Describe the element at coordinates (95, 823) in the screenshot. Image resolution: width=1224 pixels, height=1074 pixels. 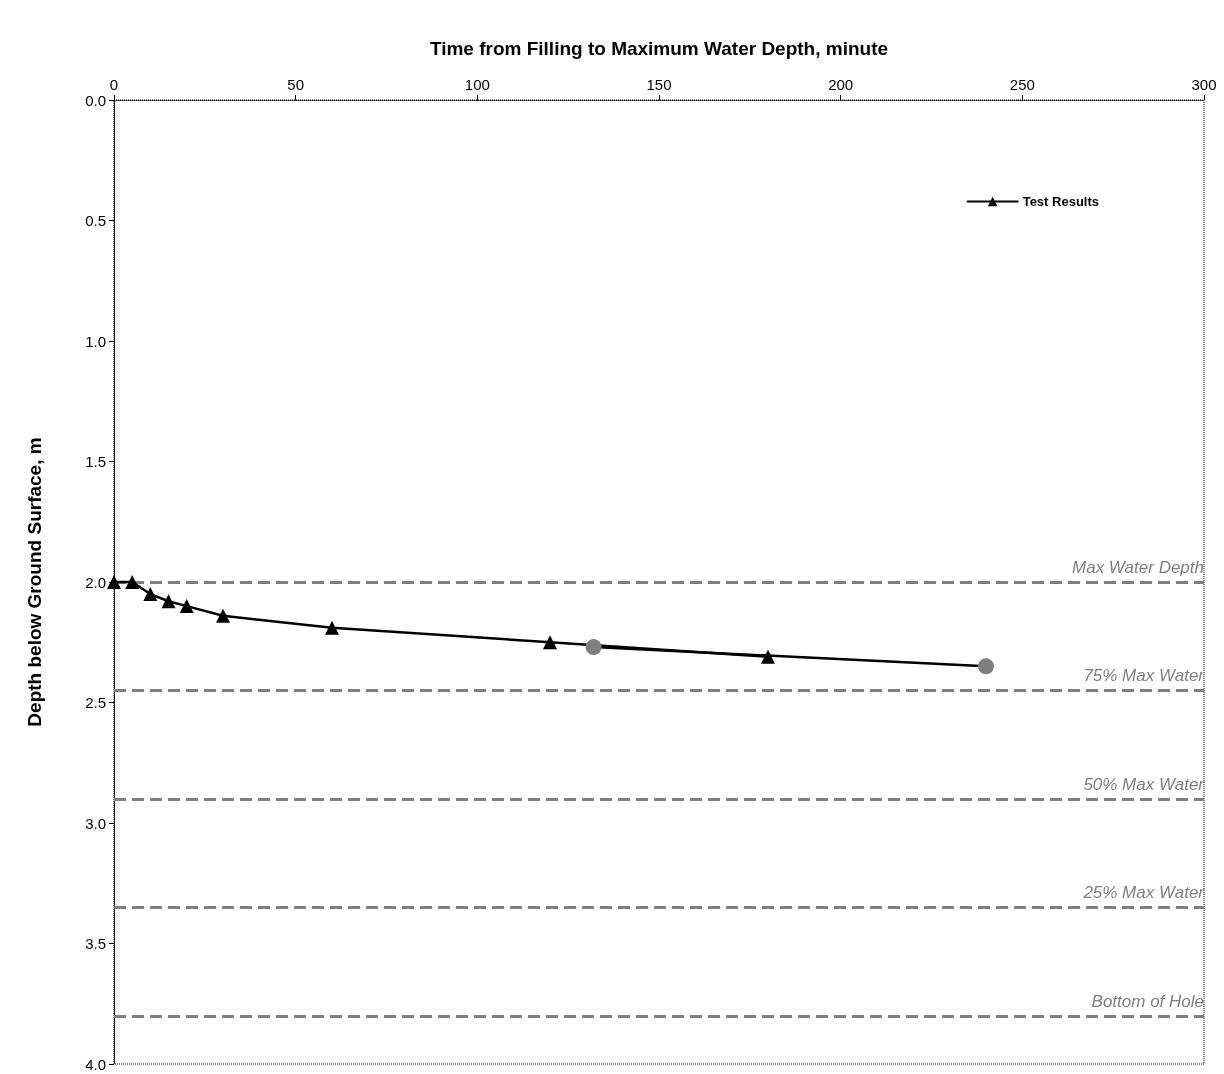
I see `y-tick-label: 3.0` at that location.